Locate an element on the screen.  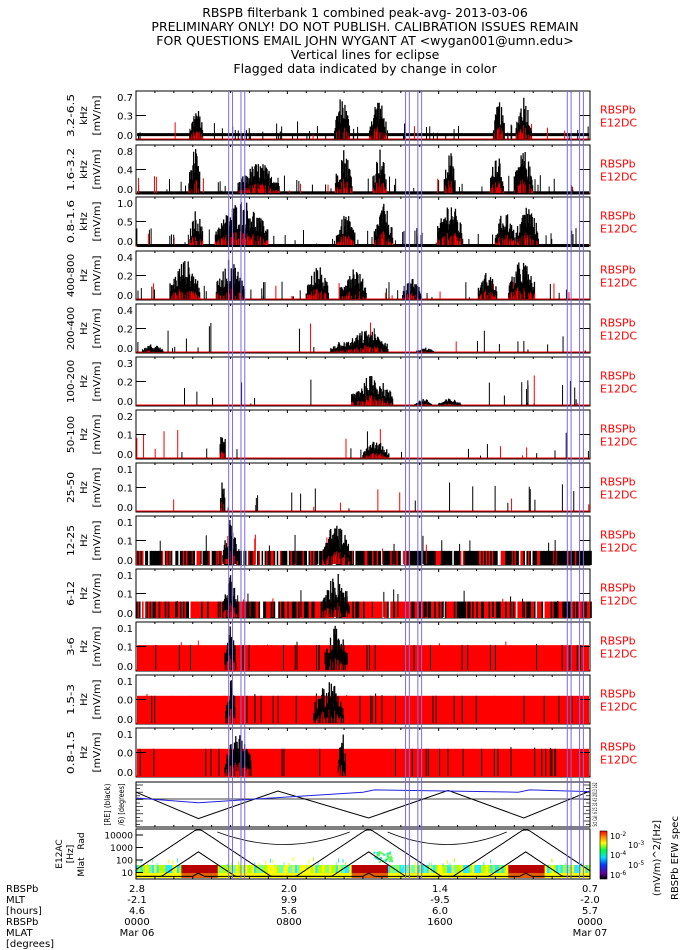
y-tick-label: 0.1 is located at coordinates (125, 682).